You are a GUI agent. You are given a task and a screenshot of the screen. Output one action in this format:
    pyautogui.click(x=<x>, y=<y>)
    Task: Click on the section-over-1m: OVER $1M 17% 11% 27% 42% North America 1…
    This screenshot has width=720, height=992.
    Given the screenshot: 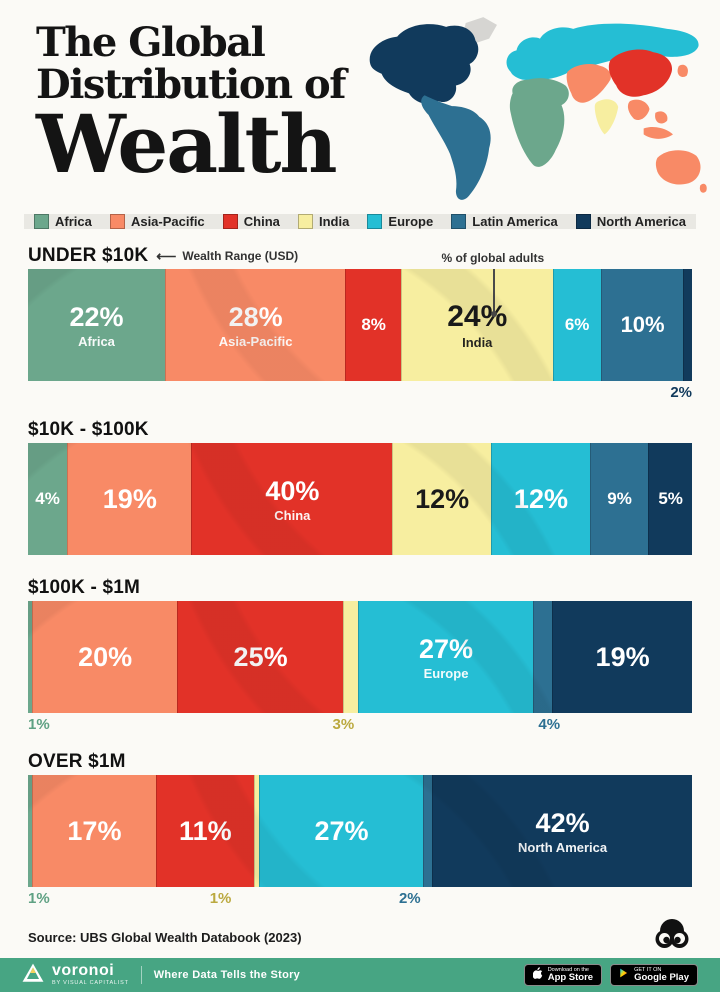 What is the action you would take?
    pyautogui.click(x=360, y=829)
    